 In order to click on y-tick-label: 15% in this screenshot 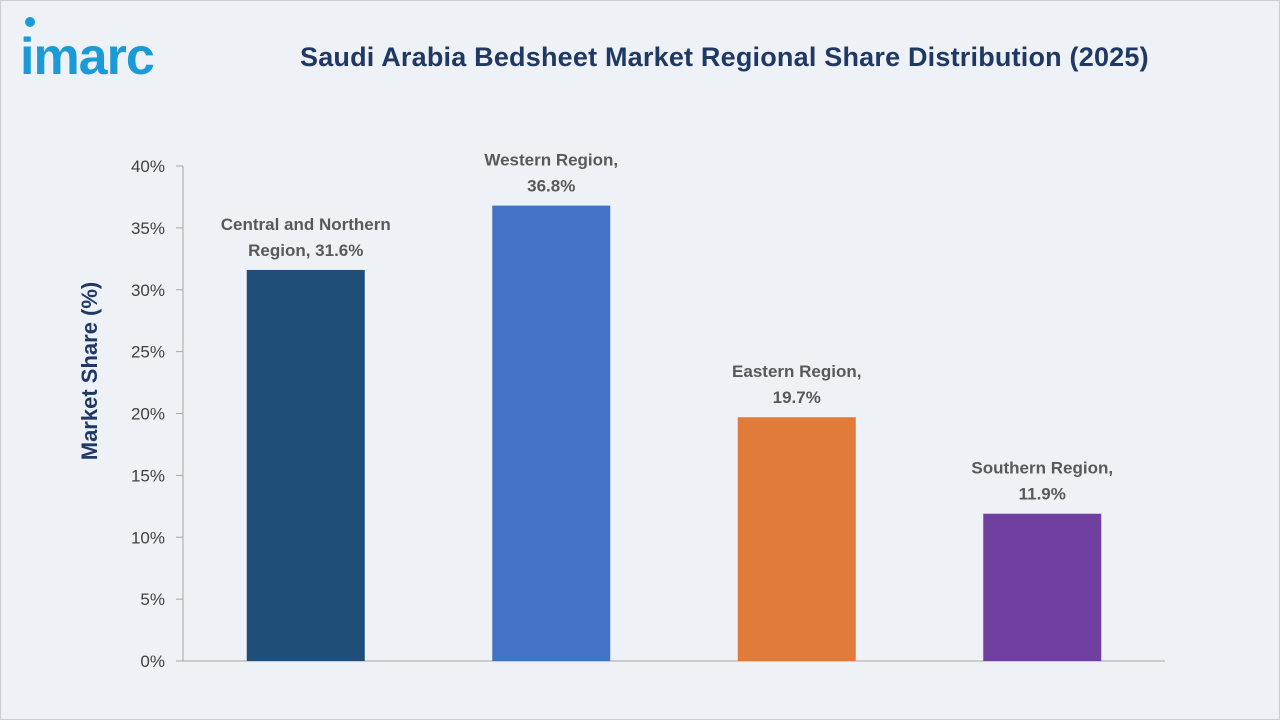, I will do `click(148, 475)`.